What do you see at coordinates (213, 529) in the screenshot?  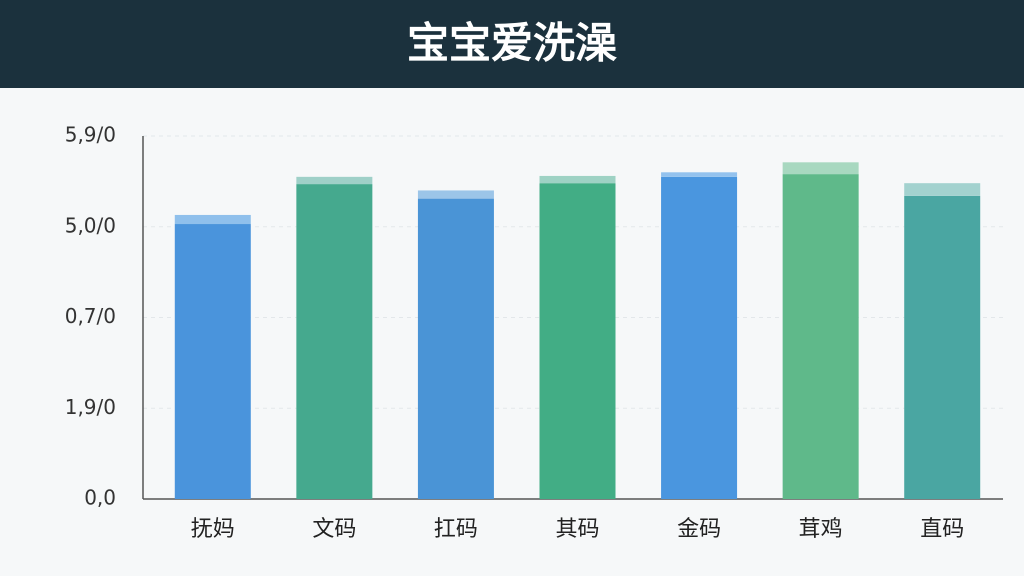 I see `x-tick-label: 抚妈` at bounding box center [213, 529].